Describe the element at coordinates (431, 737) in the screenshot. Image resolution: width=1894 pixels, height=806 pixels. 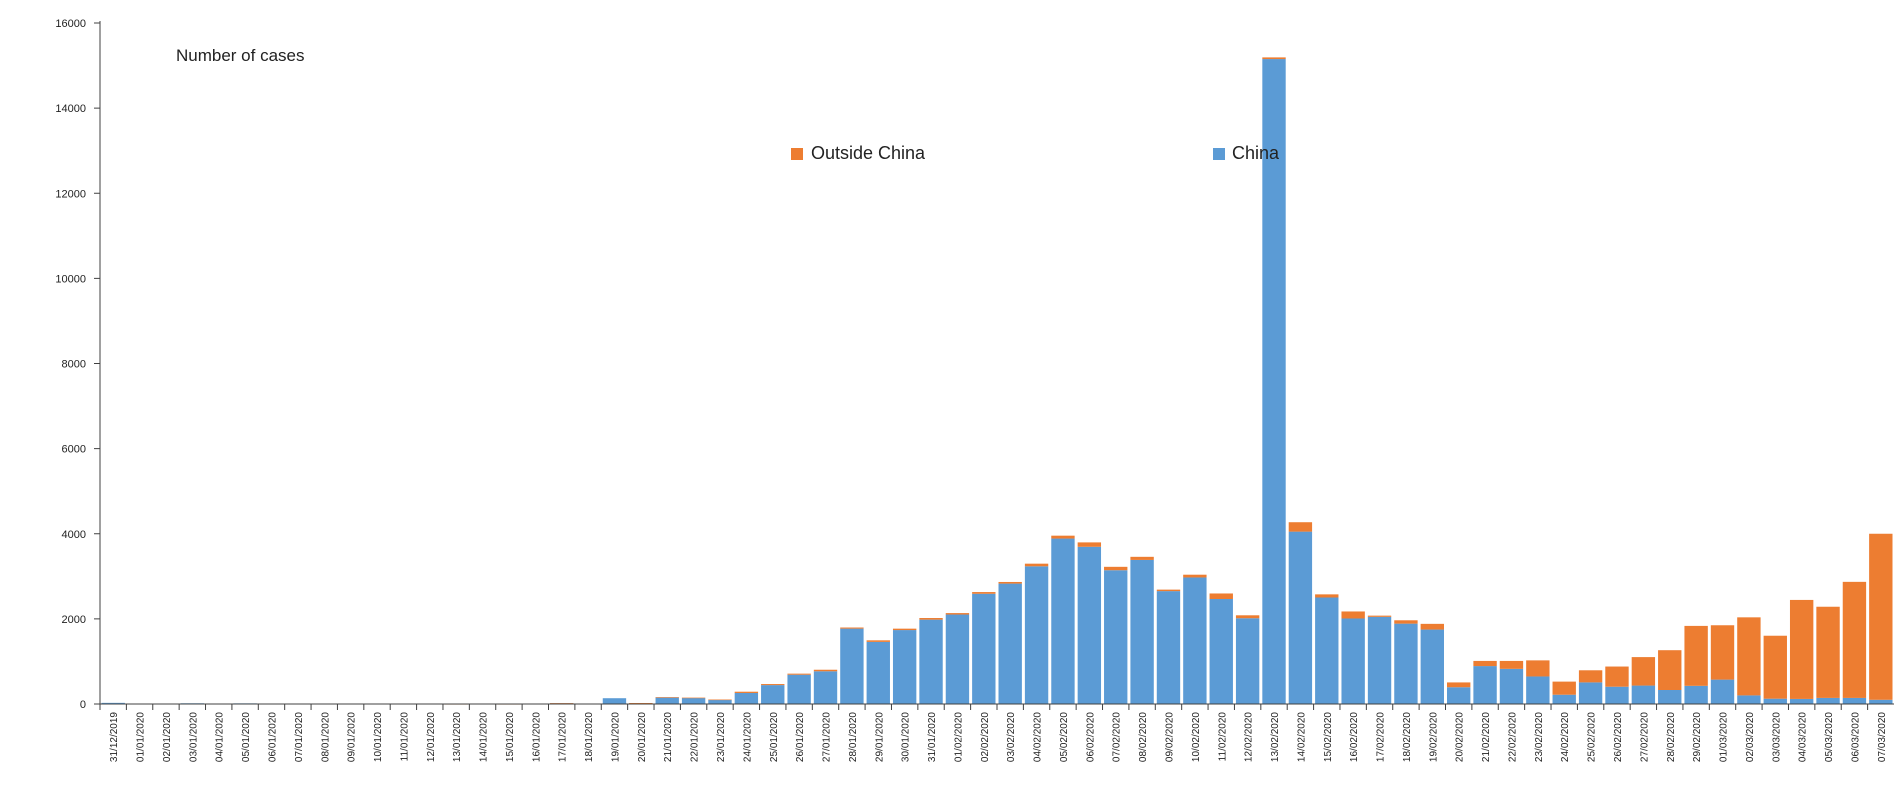
I see `x-tick-label: 12/01/2020` at that location.